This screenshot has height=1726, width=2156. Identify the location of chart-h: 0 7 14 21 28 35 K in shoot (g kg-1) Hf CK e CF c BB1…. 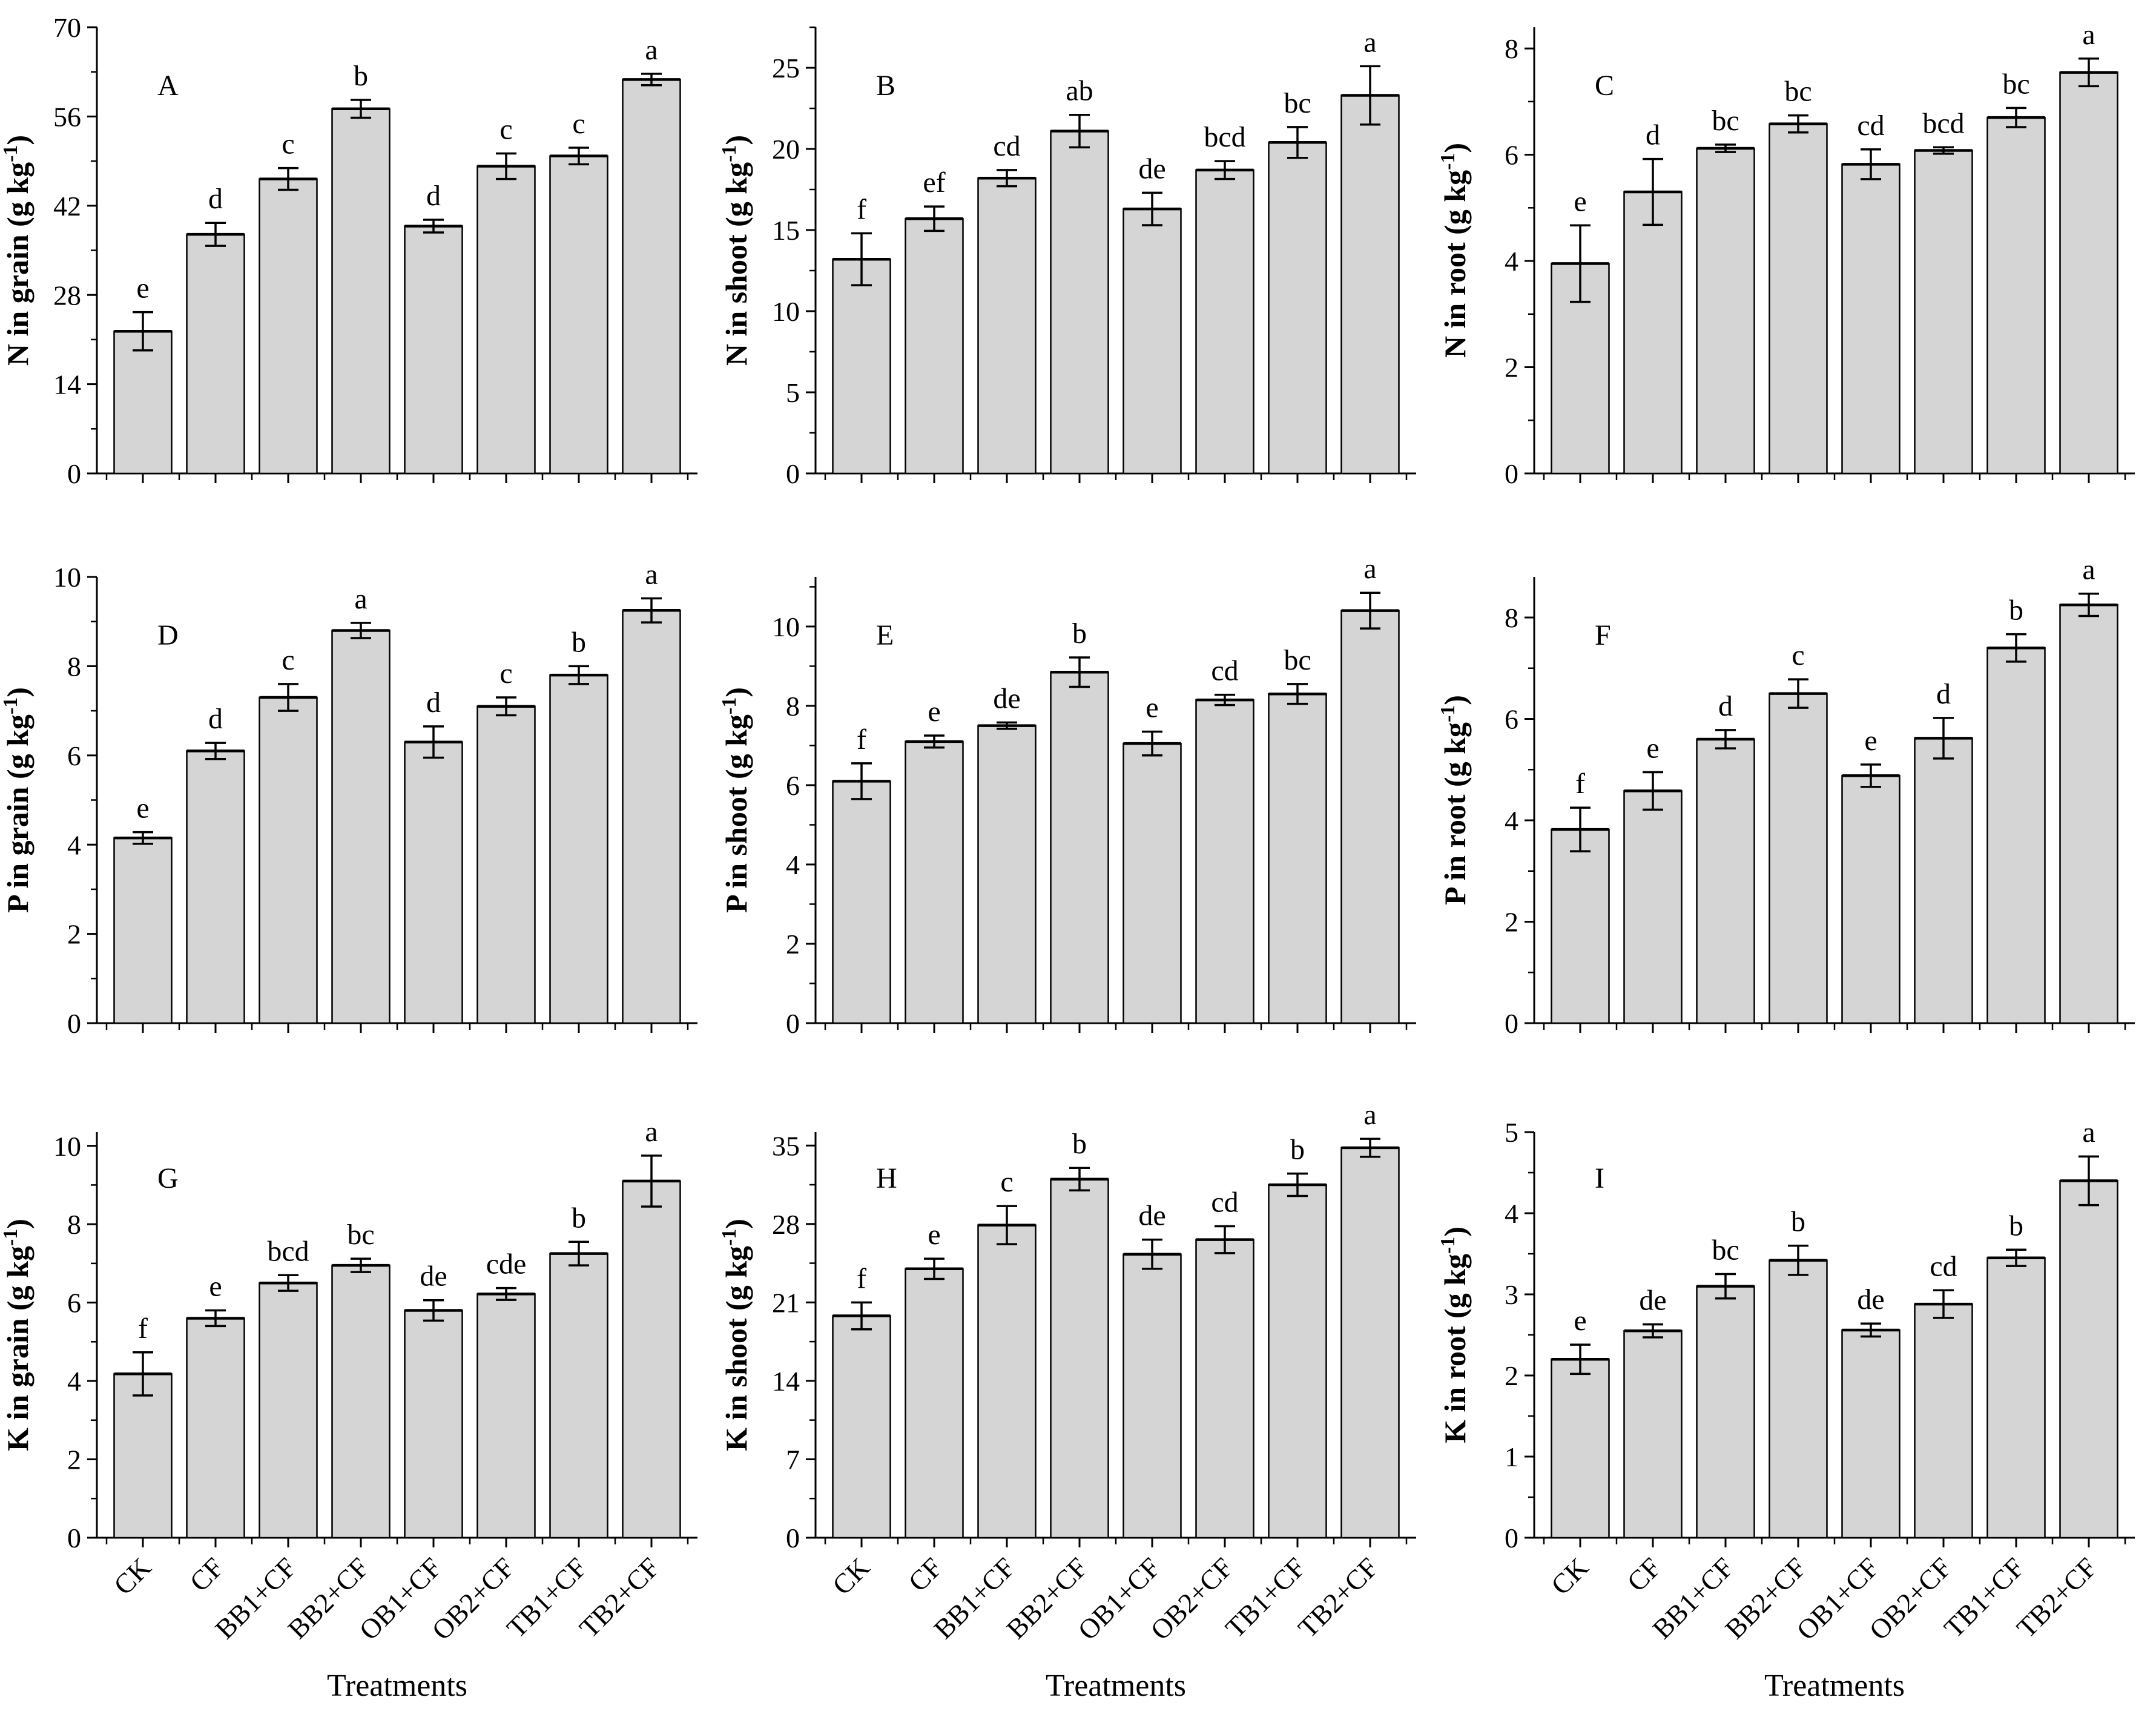
(1067, 1401).